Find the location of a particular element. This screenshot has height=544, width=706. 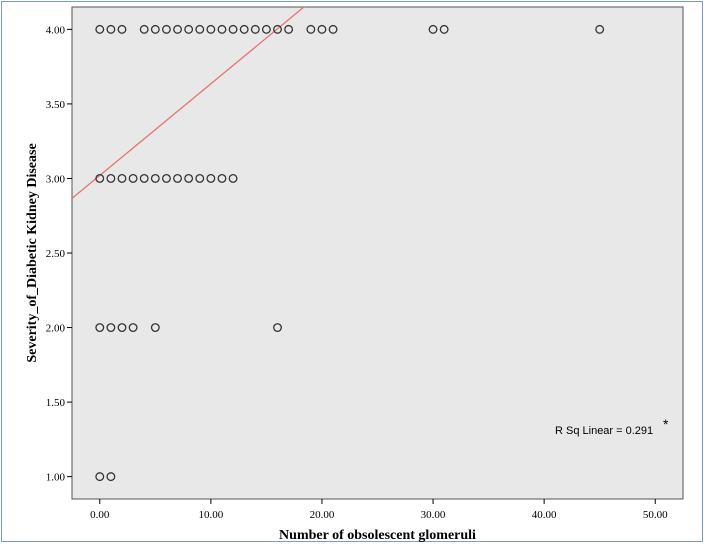

x-axis-title: Number of obsolescent glomeruli is located at coordinates (377, 535).